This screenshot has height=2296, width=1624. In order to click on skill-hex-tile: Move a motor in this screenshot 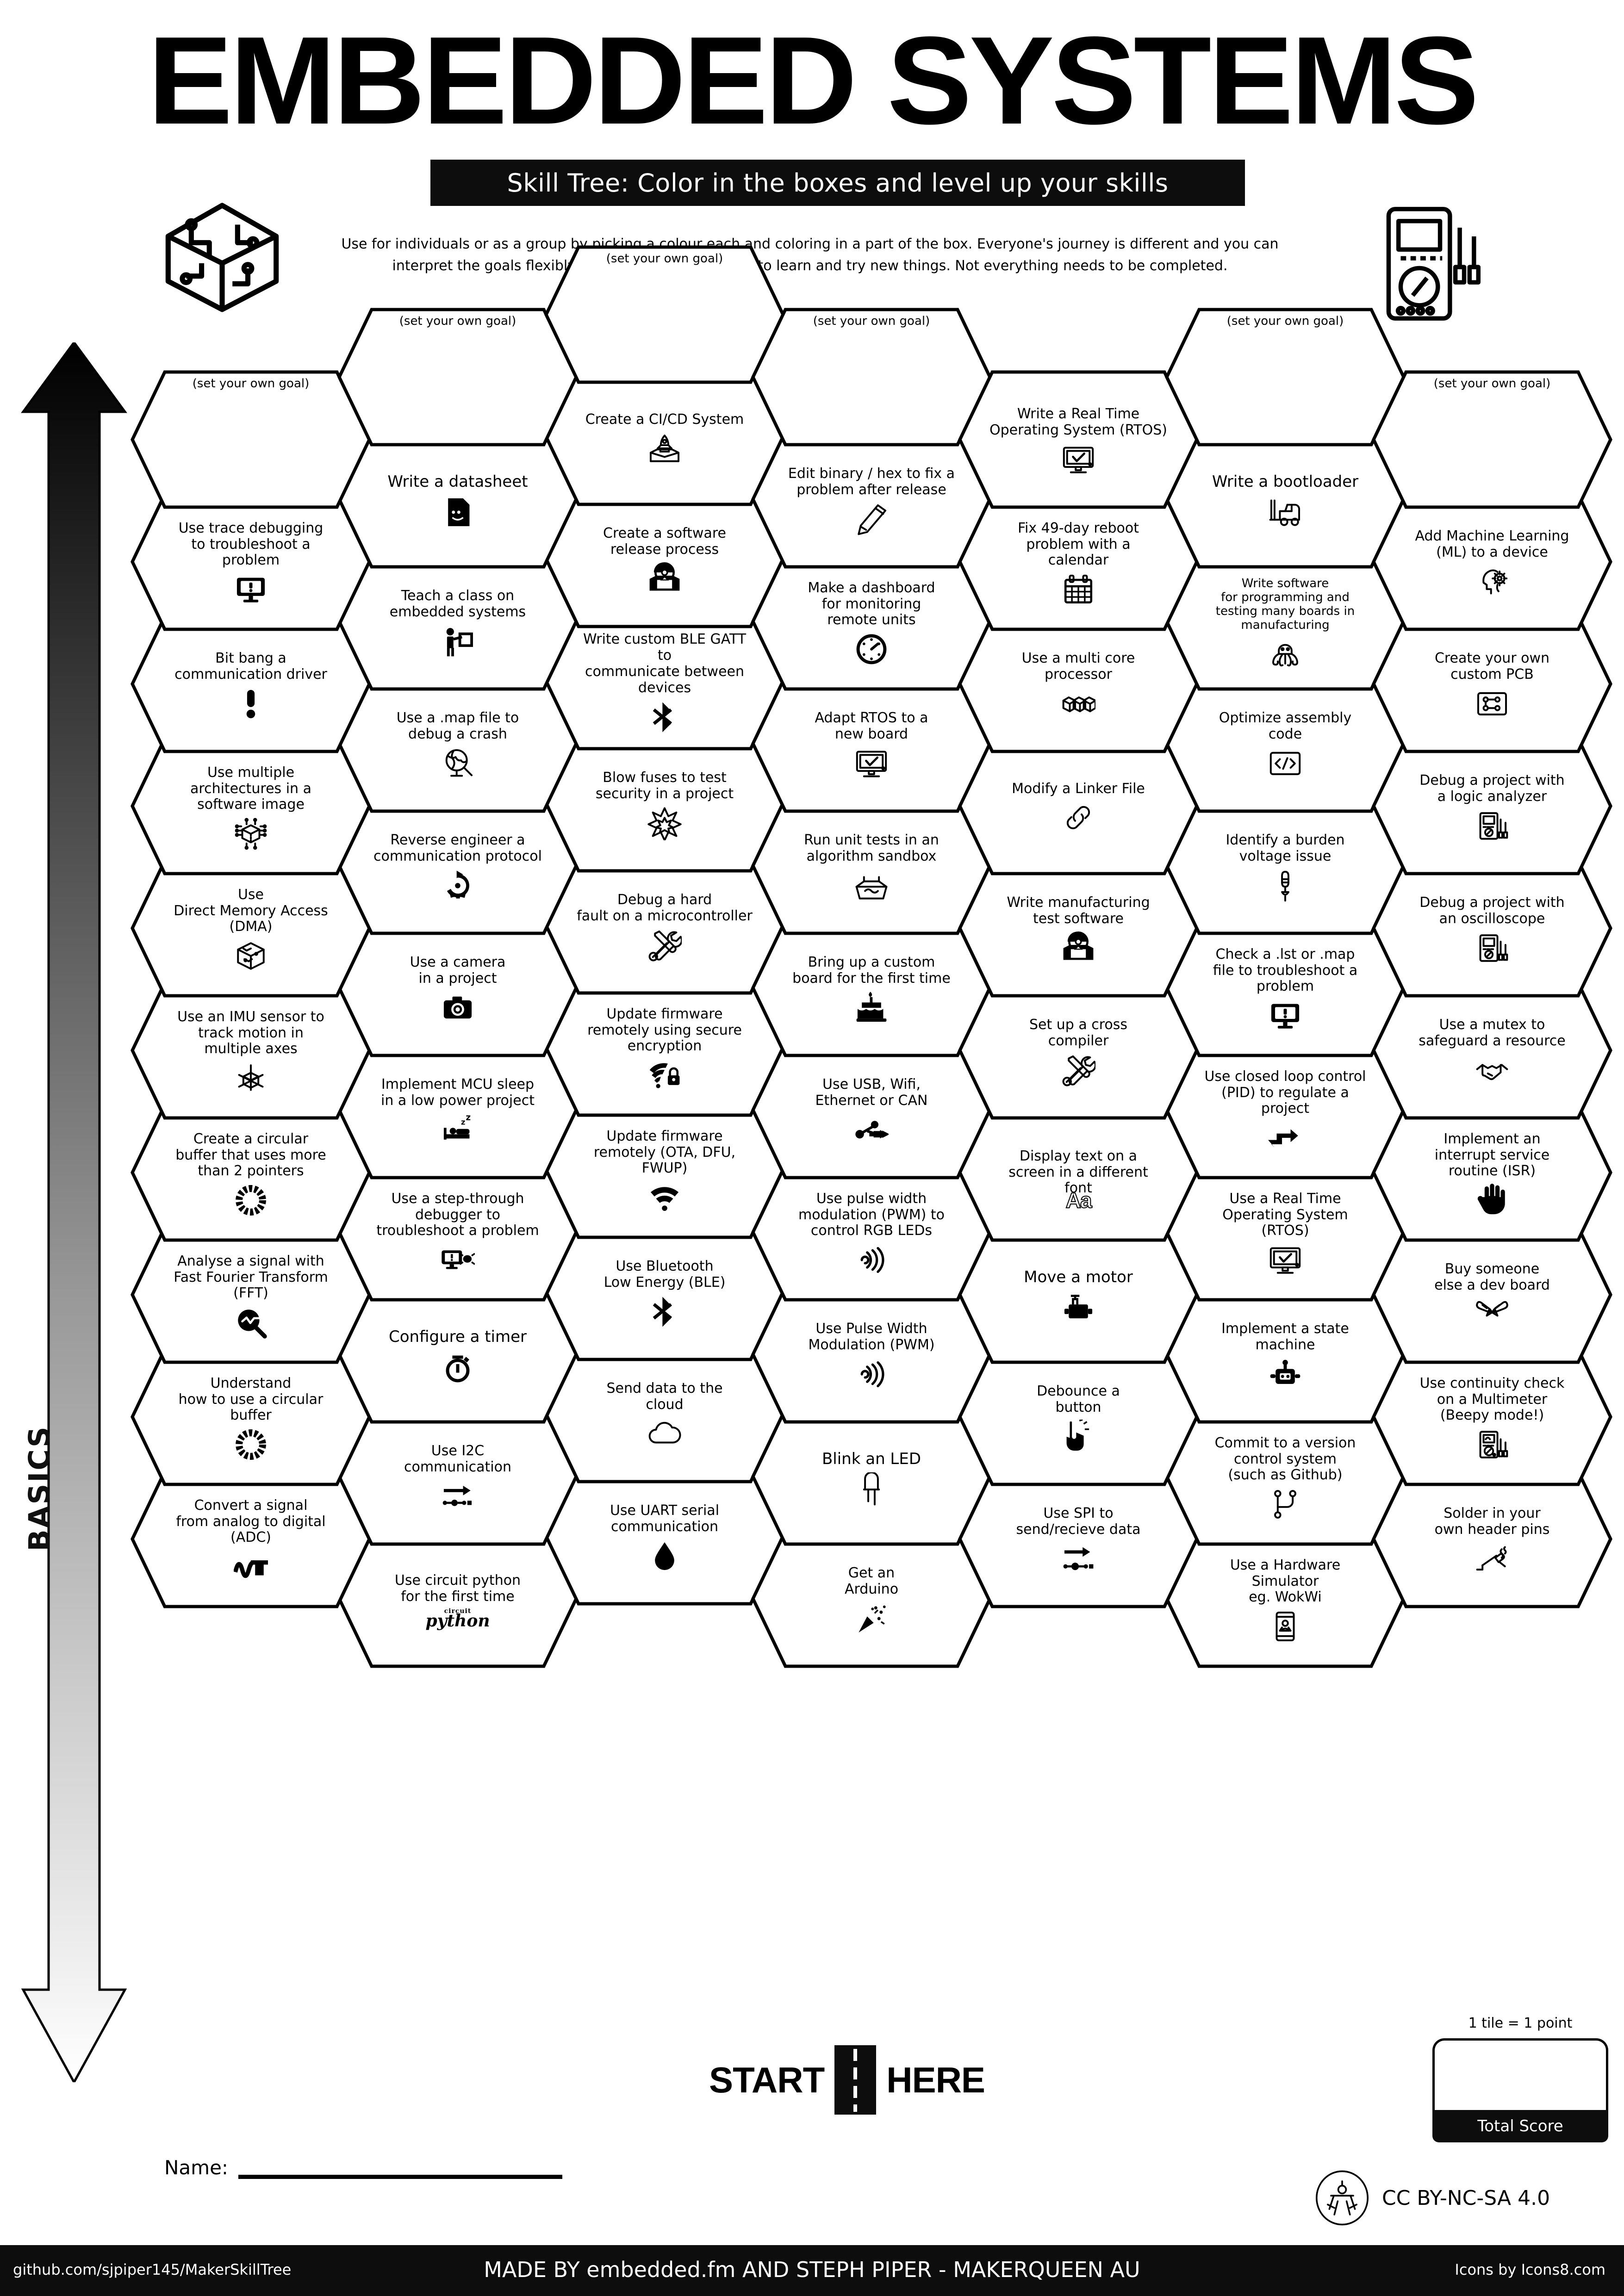, I will do `click(1078, 1295)`.